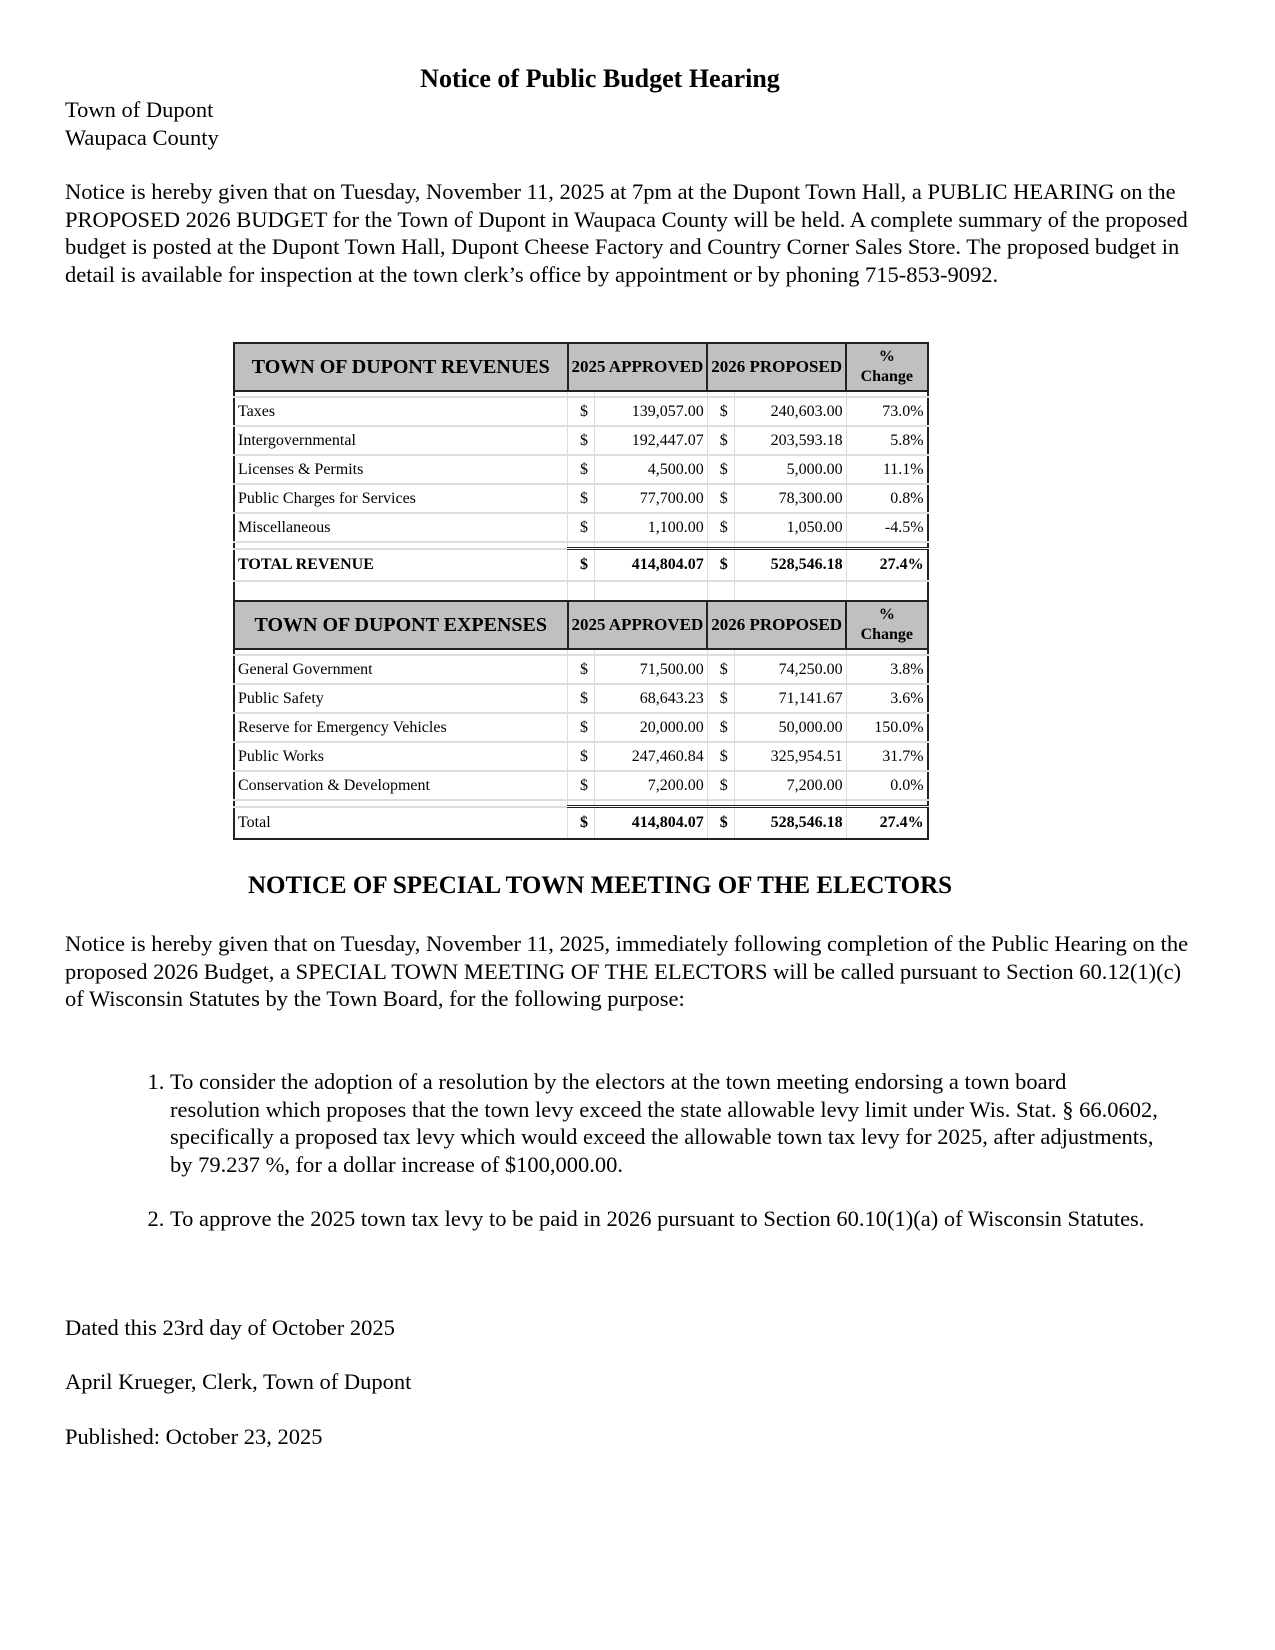 The image size is (1275, 1650). I want to click on row-label: Reserve for Emergency Vehicles, so click(400, 728).